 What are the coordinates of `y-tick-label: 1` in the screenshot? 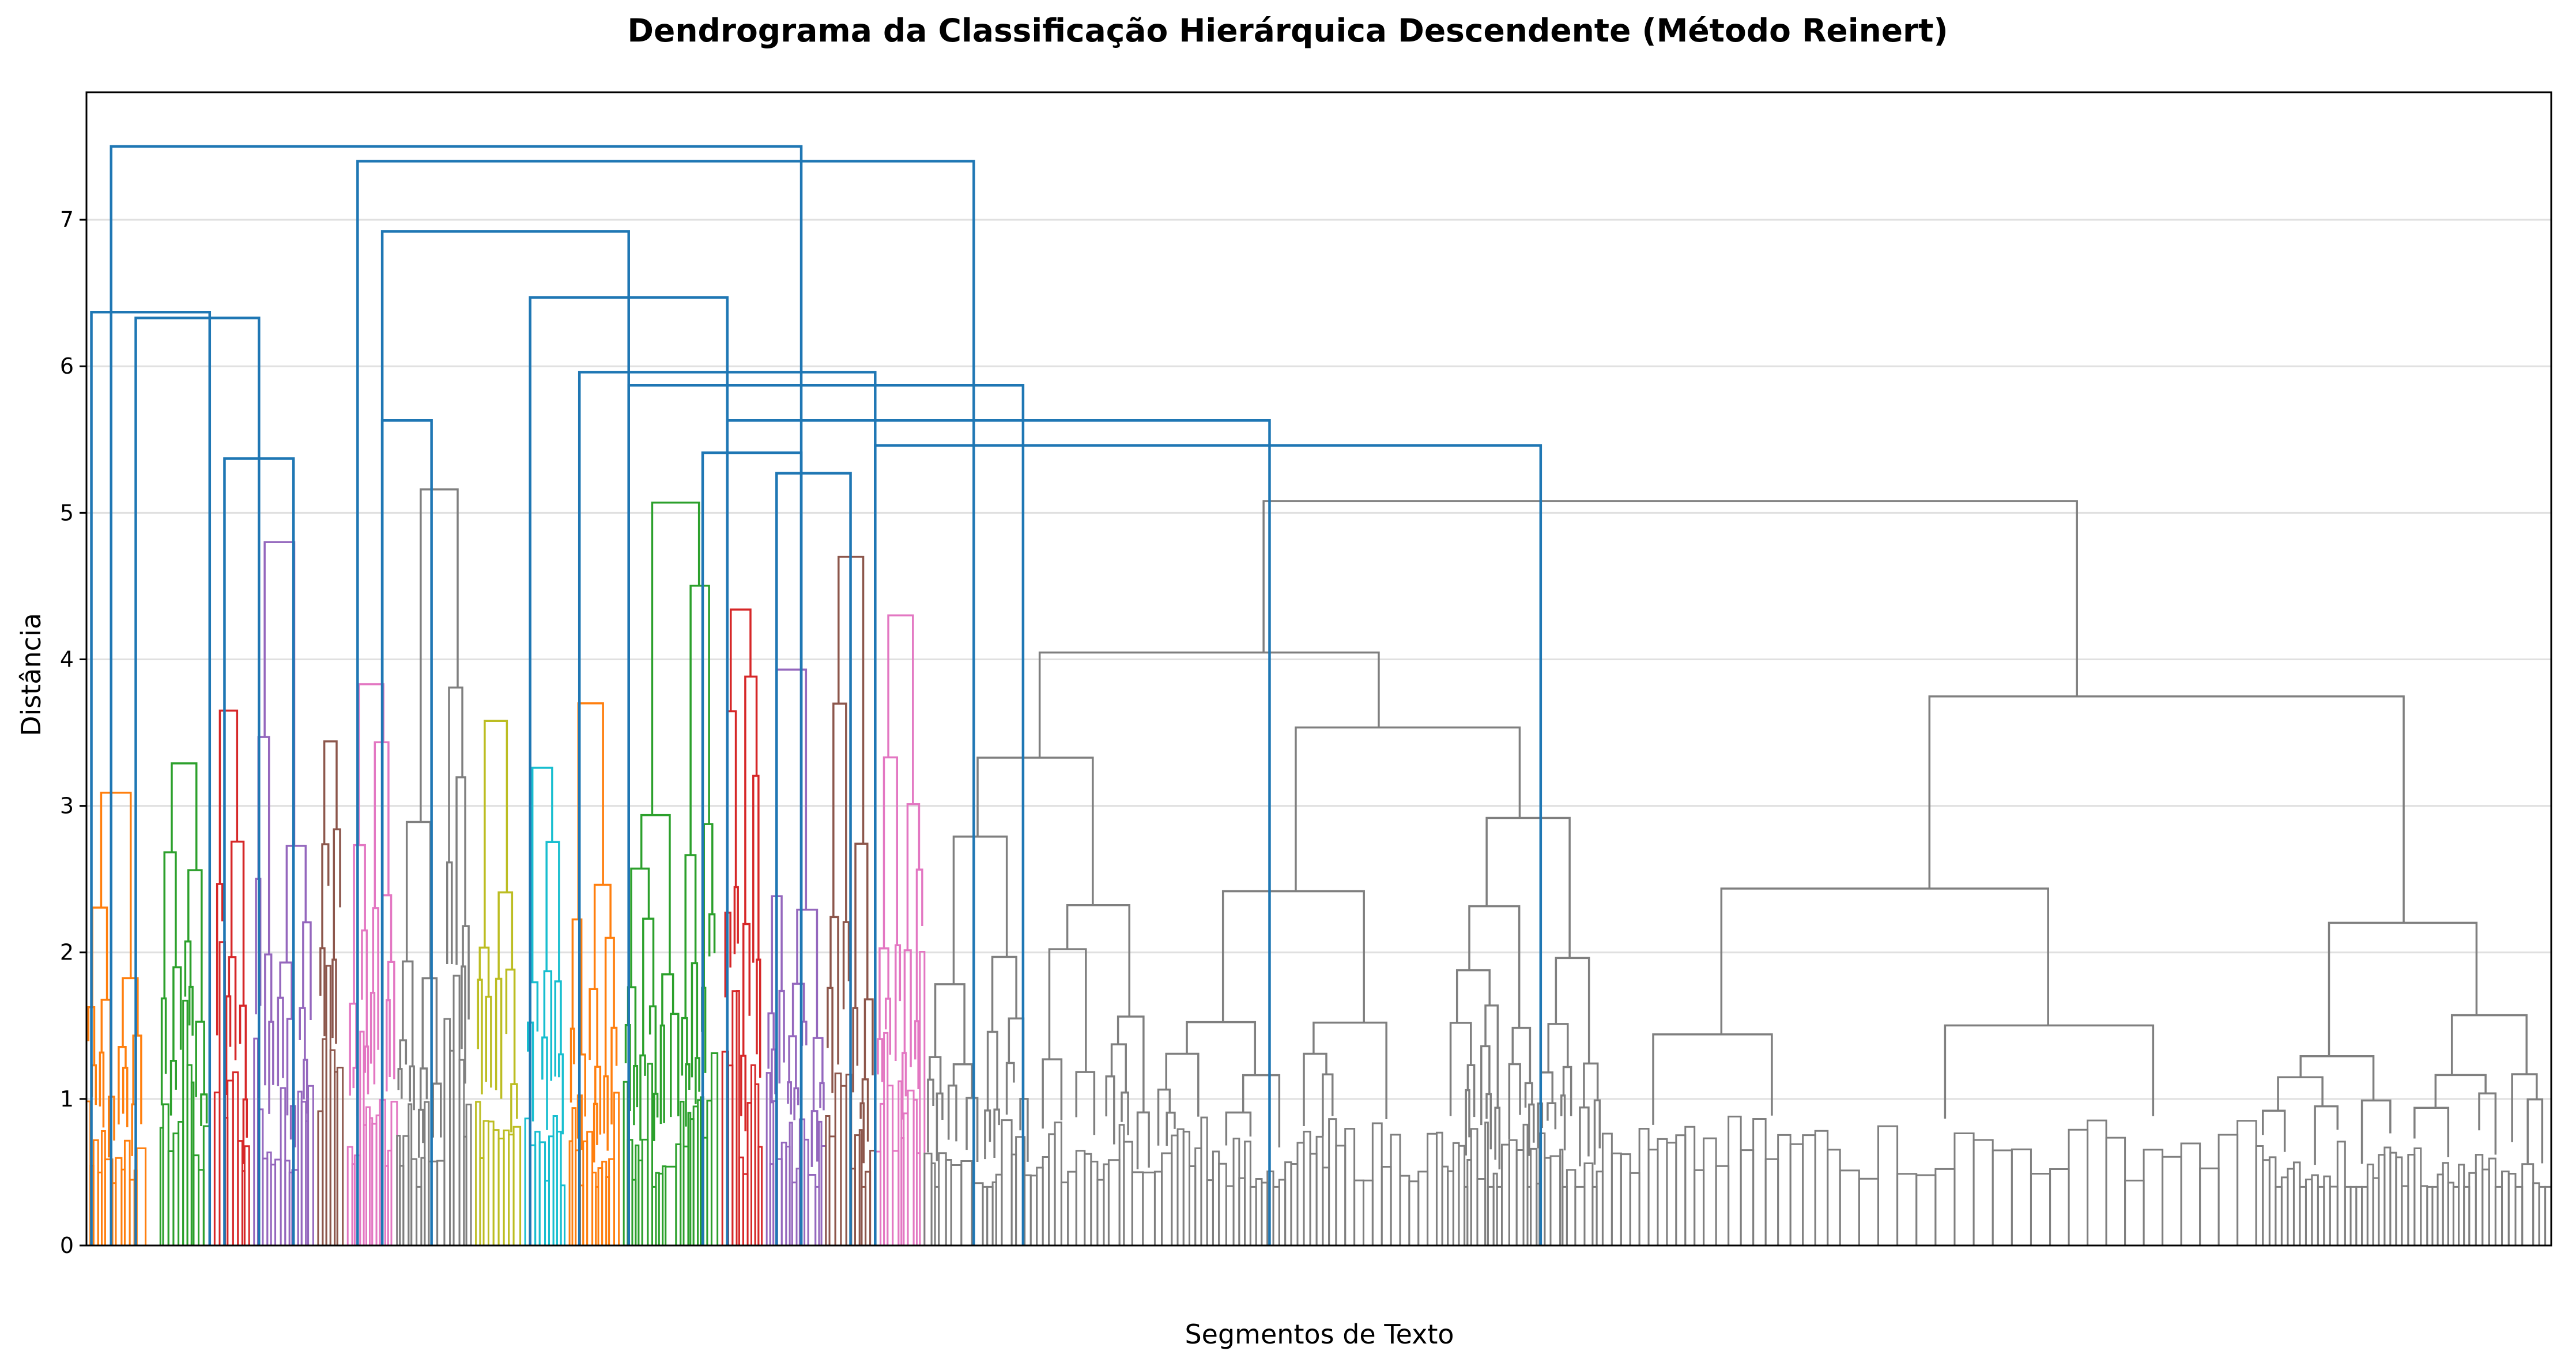 It's located at (67, 1099).